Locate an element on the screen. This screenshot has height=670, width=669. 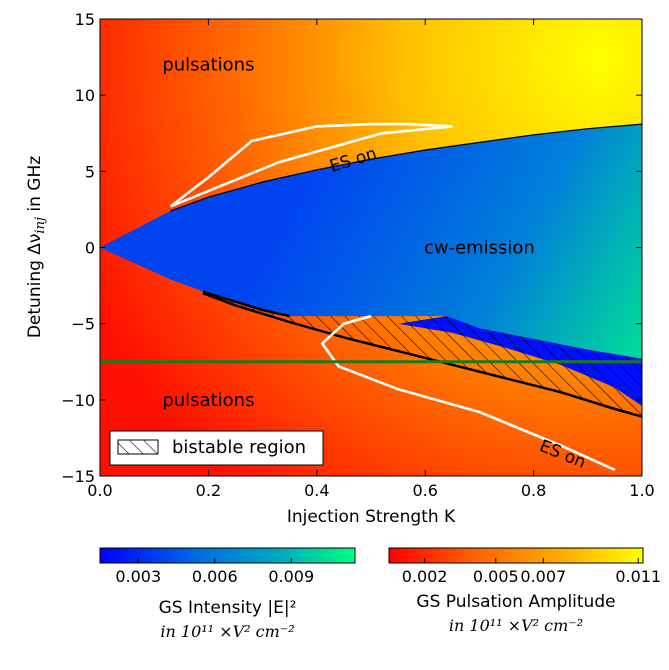
colorbar-gs-intensity-label: GS Intensity |E|² in 10¹¹ ×V² cm⁻² is located at coordinates (227, 620).